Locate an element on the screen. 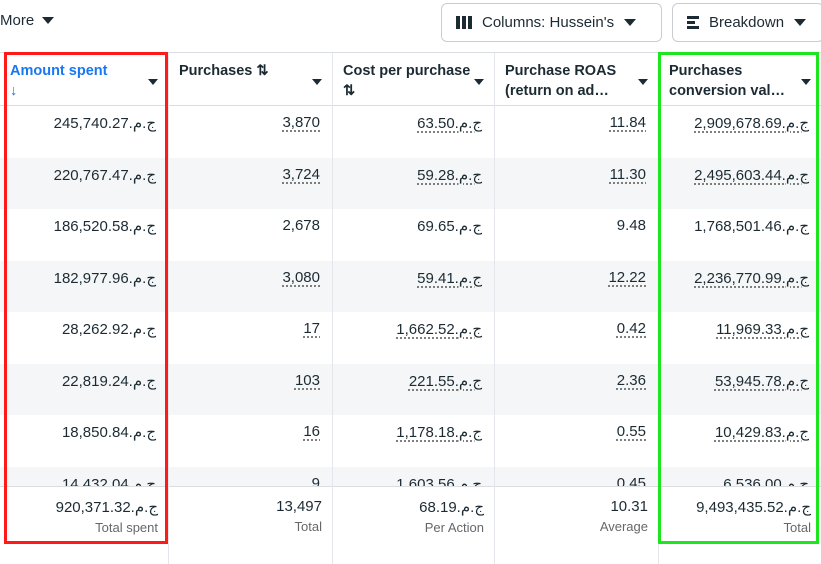 This screenshot has height=564, width=821. header-label: Purchases ⇅ is located at coordinates (224, 71).